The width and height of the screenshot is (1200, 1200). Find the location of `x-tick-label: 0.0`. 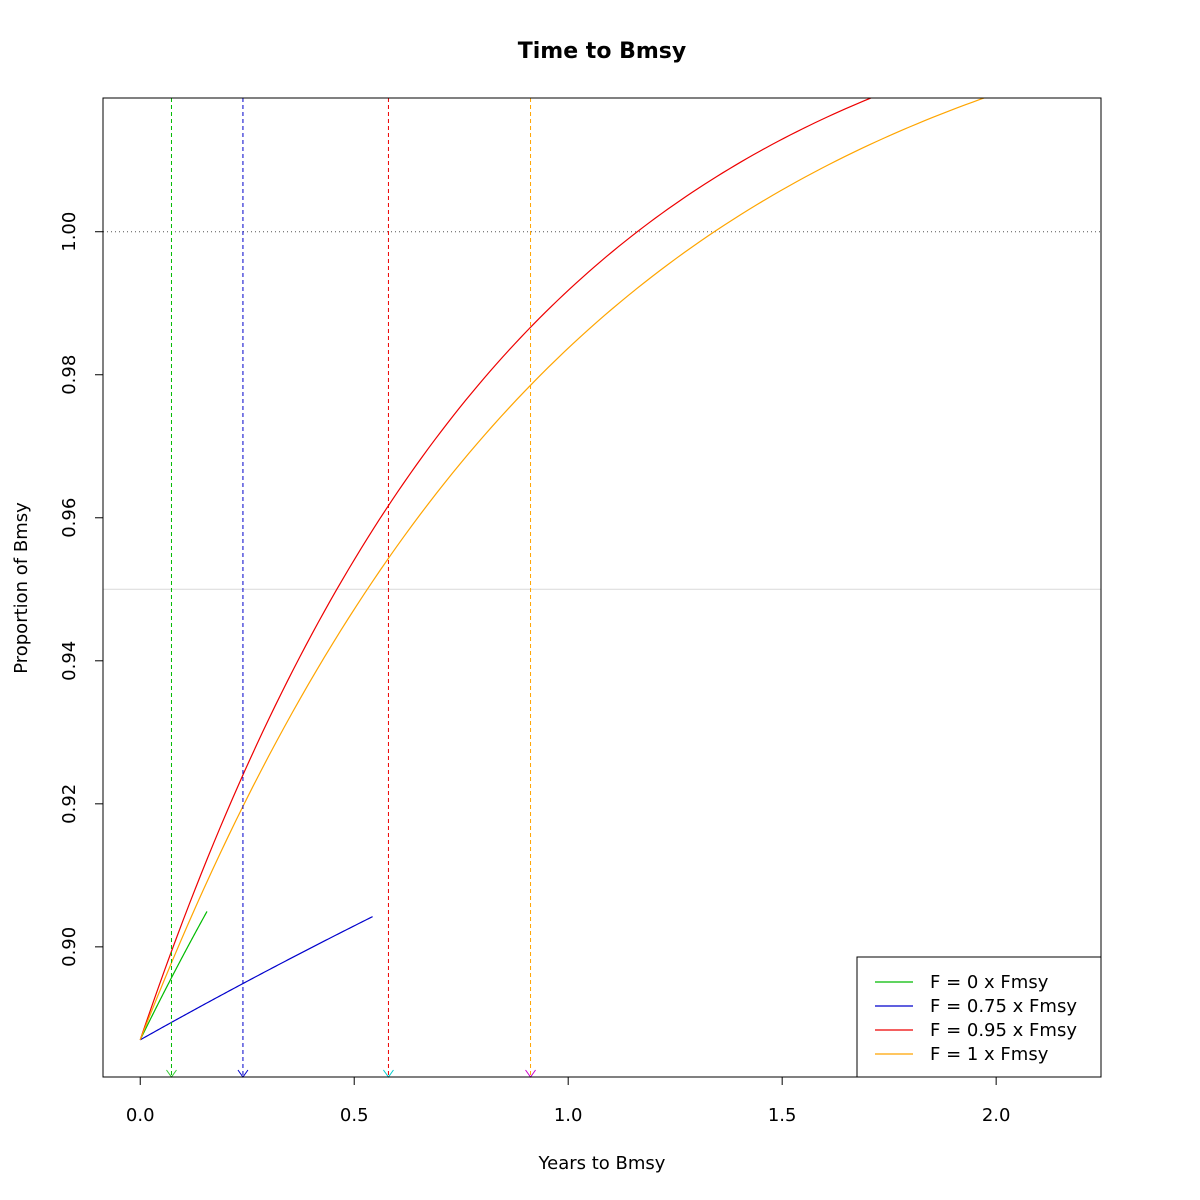

x-tick-label: 0.0 is located at coordinates (140, 1115).